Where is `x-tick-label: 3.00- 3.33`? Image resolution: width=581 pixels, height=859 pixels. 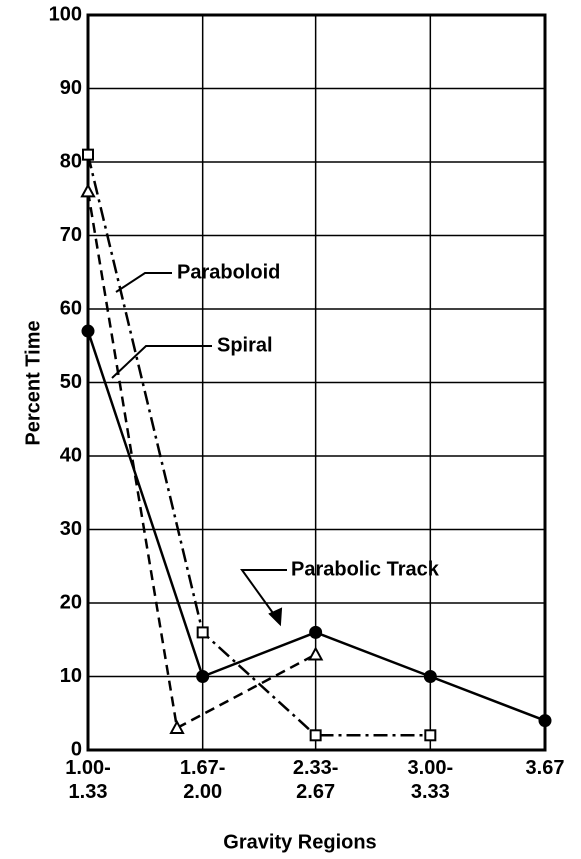 x-tick-label: 3.00- 3.33 is located at coordinates (430, 780).